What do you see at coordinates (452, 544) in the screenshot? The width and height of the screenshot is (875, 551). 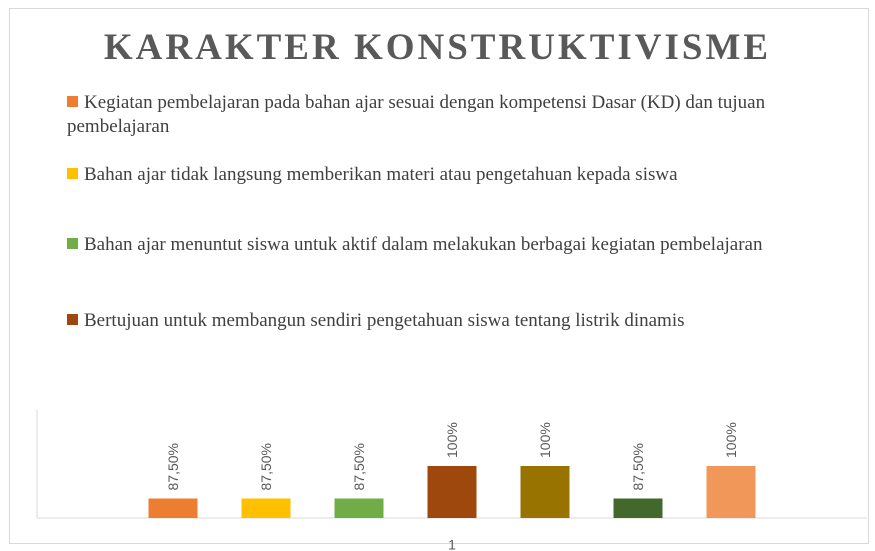 I see `x-tick-label: 1` at bounding box center [452, 544].